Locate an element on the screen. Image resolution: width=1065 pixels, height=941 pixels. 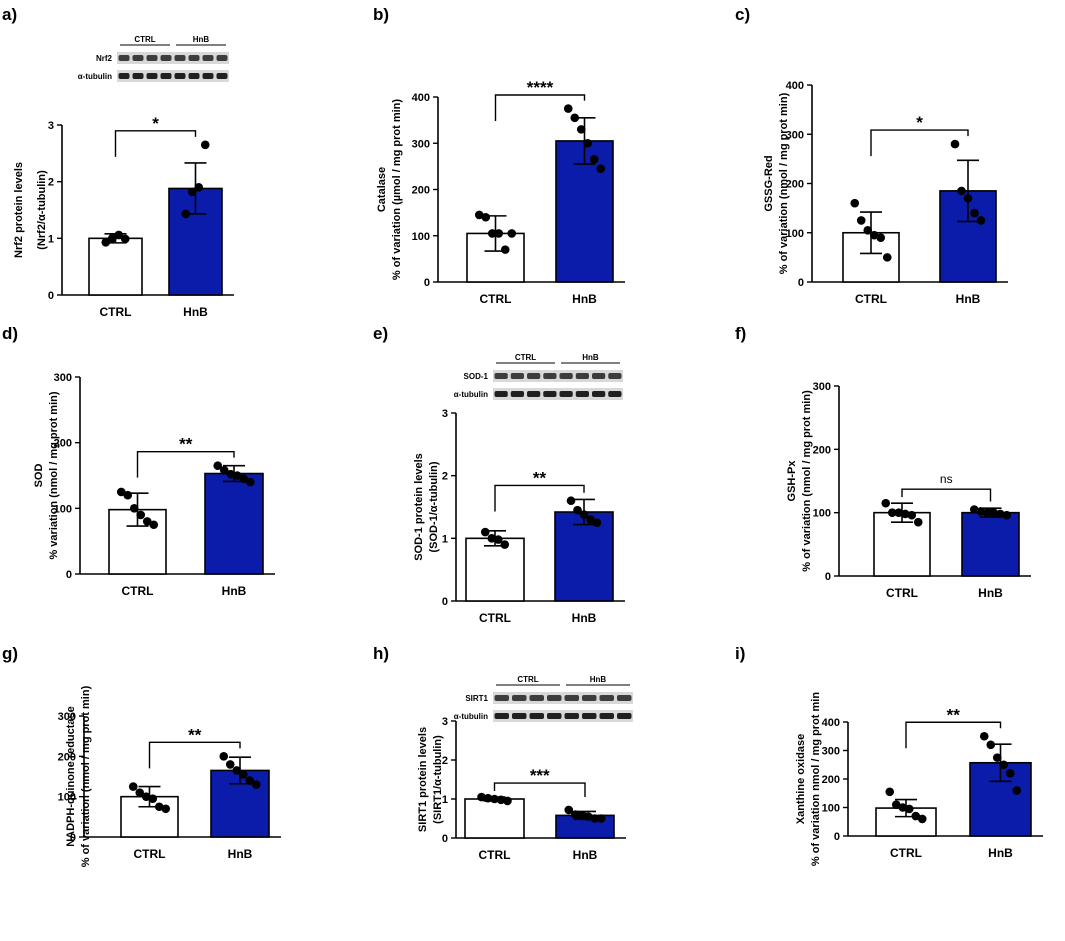
blot-row-label: α-tubulin is located at coordinates (95, 76).